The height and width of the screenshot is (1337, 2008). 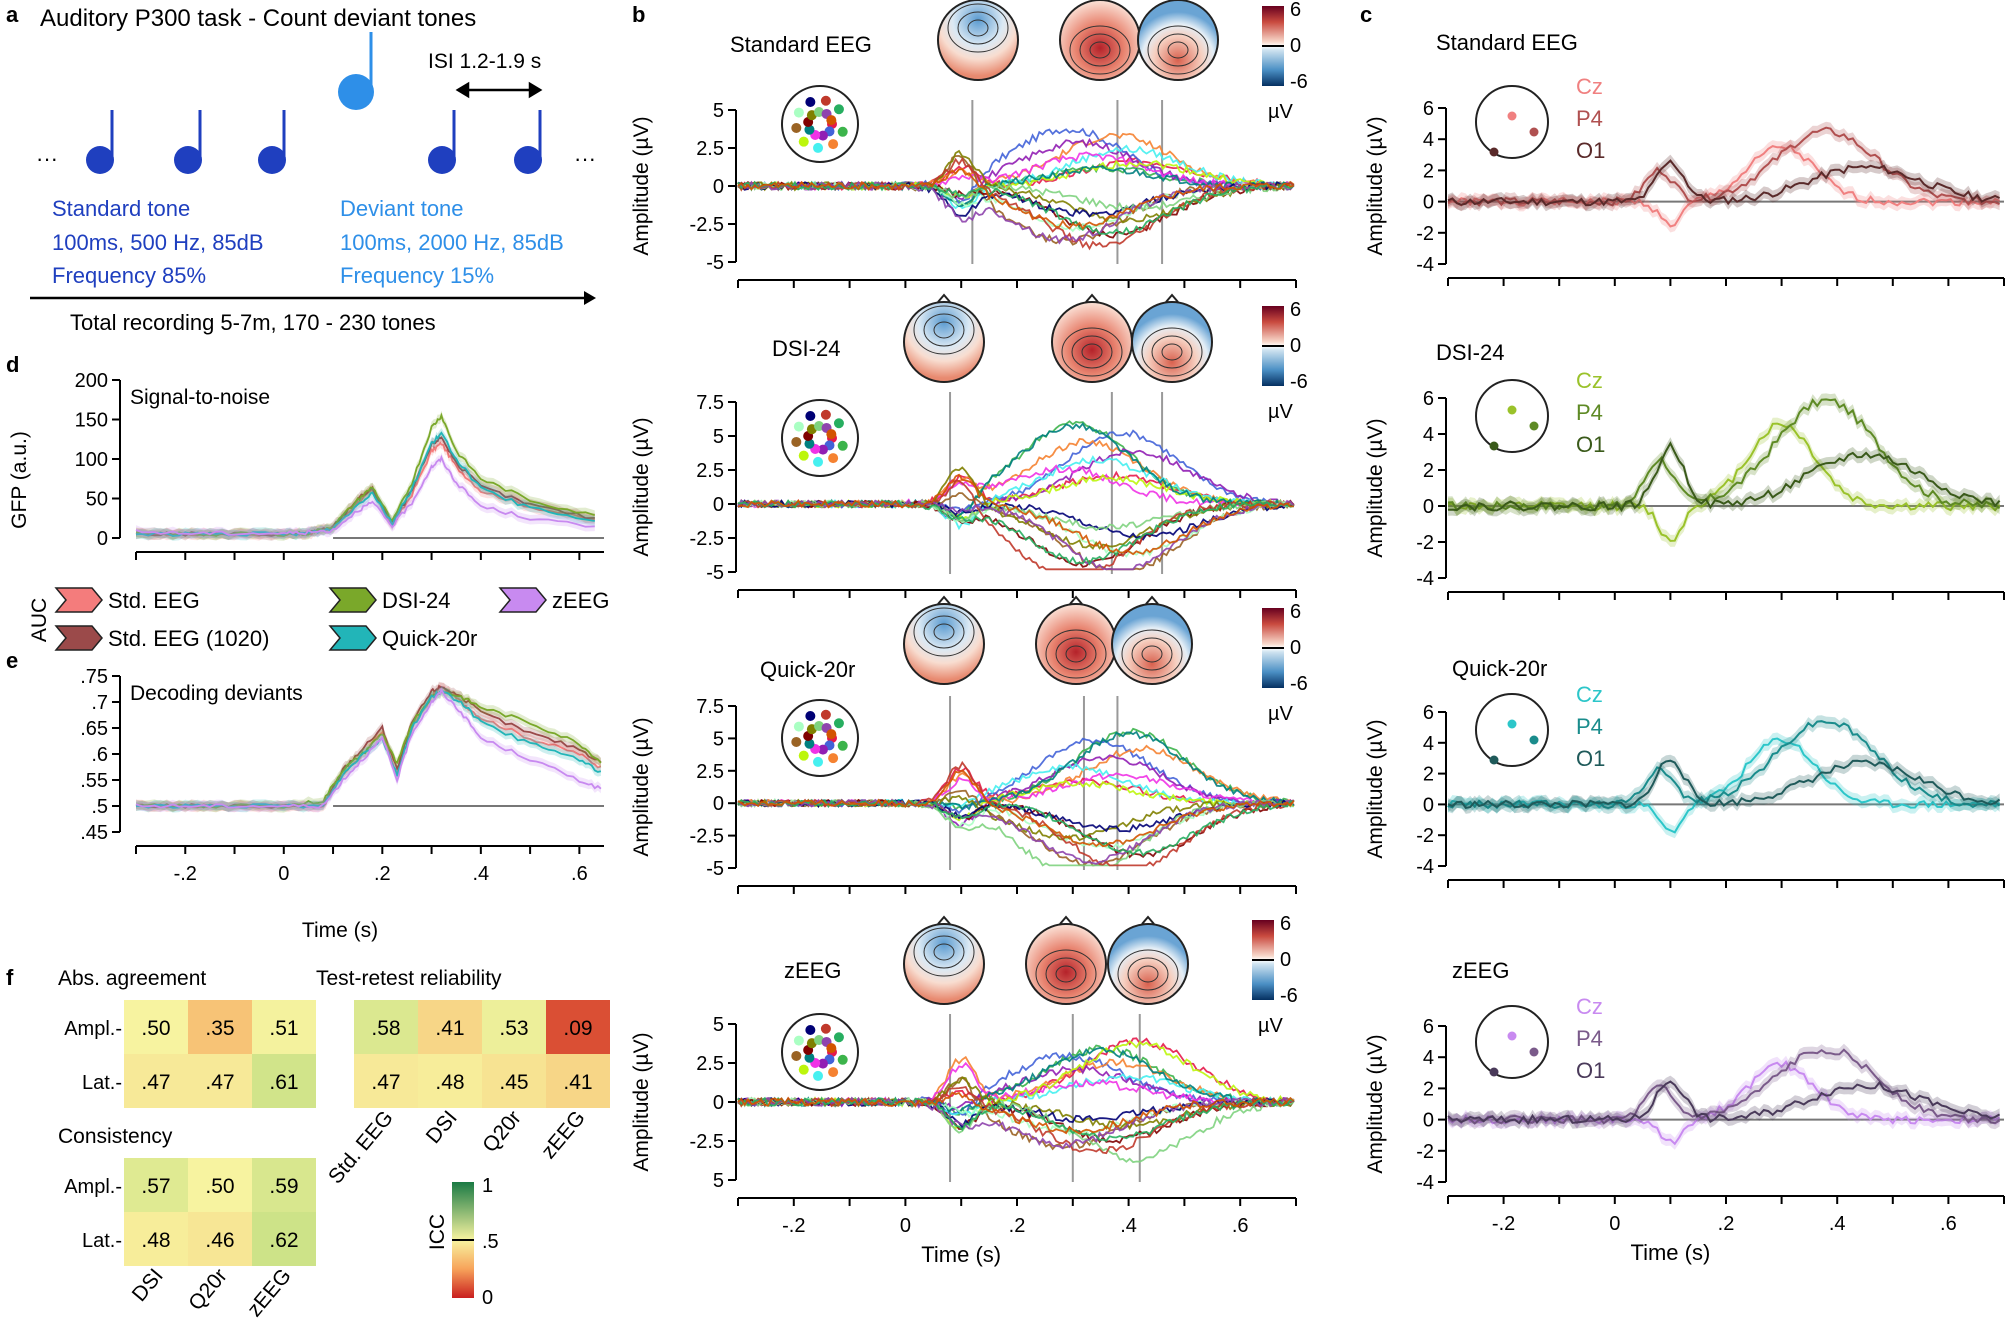 What do you see at coordinates (1289, 996) in the screenshot?
I see `colorbar-tick: -6` at bounding box center [1289, 996].